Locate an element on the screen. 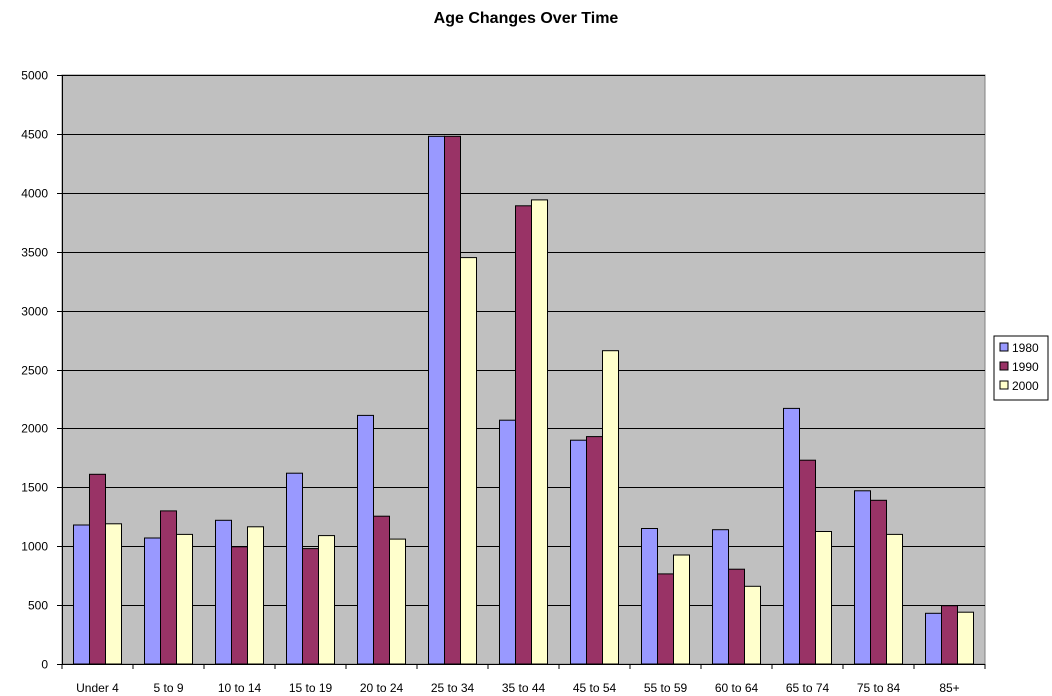 This screenshot has height=696, width=1052. y-tick-label: 0 is located at coordinates (44, 665).